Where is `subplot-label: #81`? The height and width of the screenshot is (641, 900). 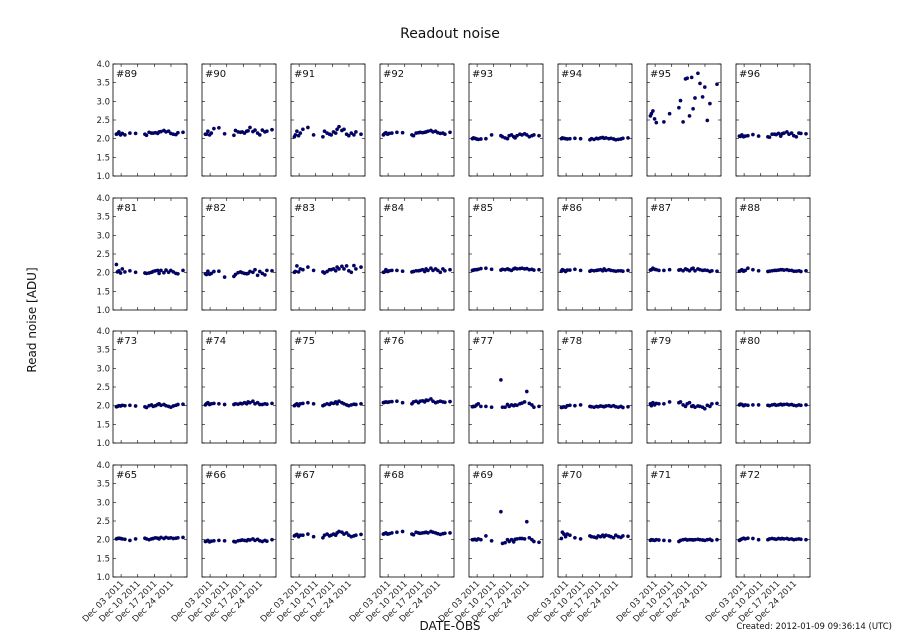 subplot-label: #81 is located at coordinates (126, 208).